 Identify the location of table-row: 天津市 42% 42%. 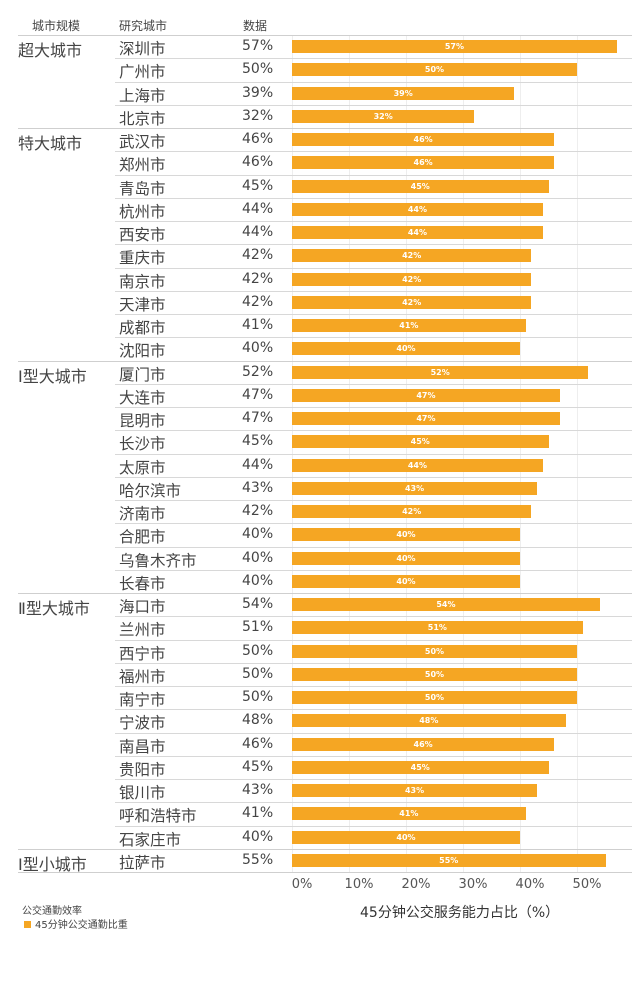
(316, 302).